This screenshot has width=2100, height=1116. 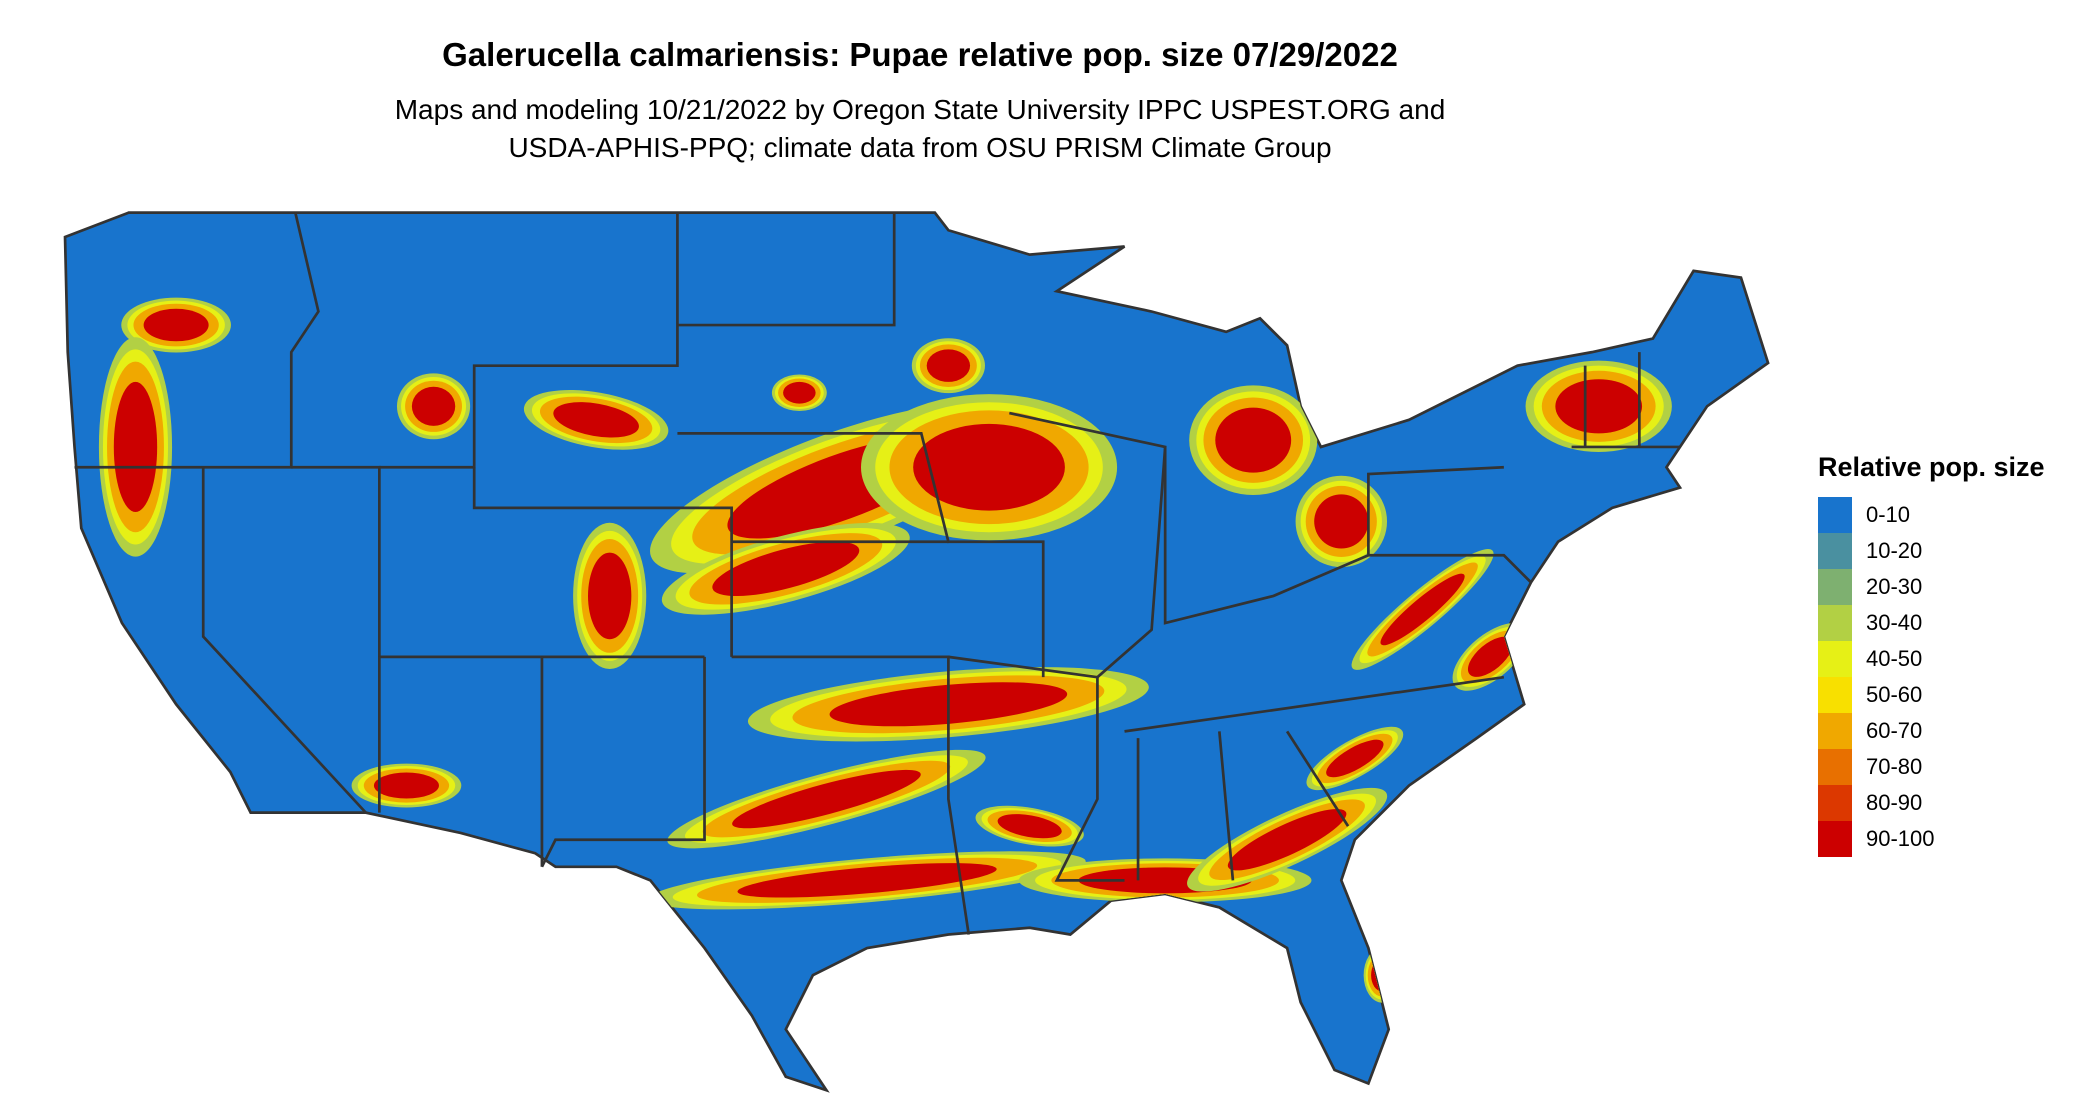 What do you see at coordinates (1894, 622) in the screenshot?
I see `legend-label: 30-40` at bounding box center [1894, 622].